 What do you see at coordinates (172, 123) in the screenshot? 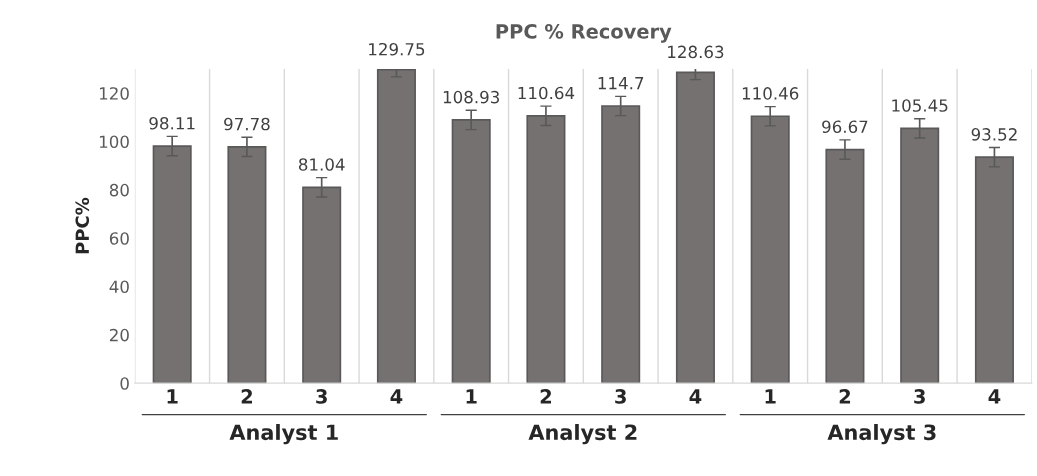
I see `data-label: 98.11` at bounding box center [172, 123].